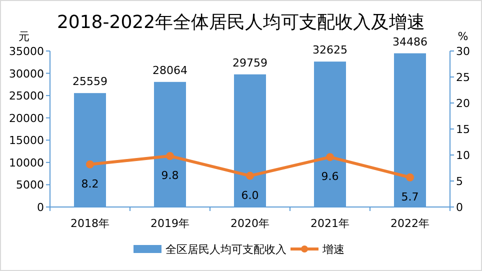  Describe the element at coordinates (26, 163) in the screenshot. I see `y-tick-label: 10000` at that location.